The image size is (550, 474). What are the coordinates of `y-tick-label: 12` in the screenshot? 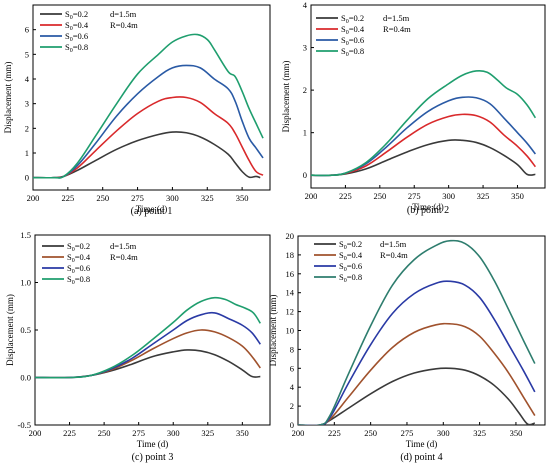 It's located at (290, 312).